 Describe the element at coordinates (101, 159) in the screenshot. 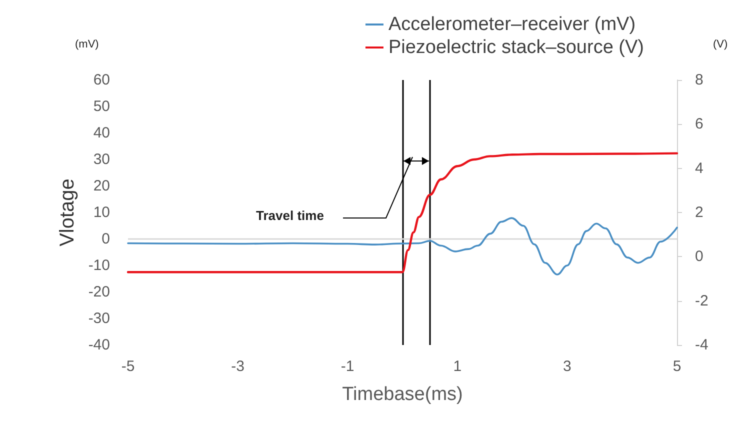

I see `y-tick-label: 30` at that location.